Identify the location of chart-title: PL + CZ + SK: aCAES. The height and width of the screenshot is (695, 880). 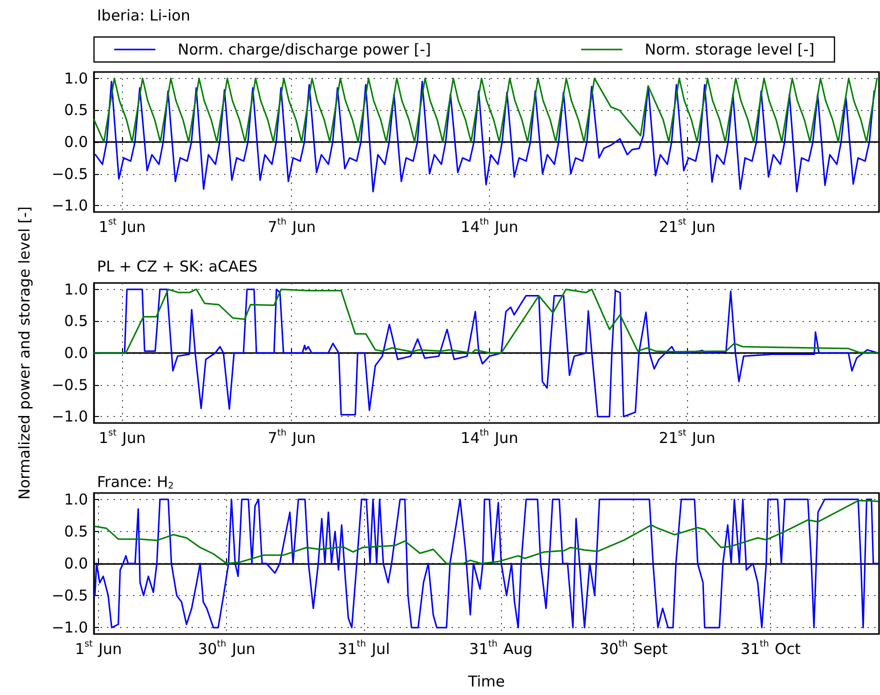
(177, 267).